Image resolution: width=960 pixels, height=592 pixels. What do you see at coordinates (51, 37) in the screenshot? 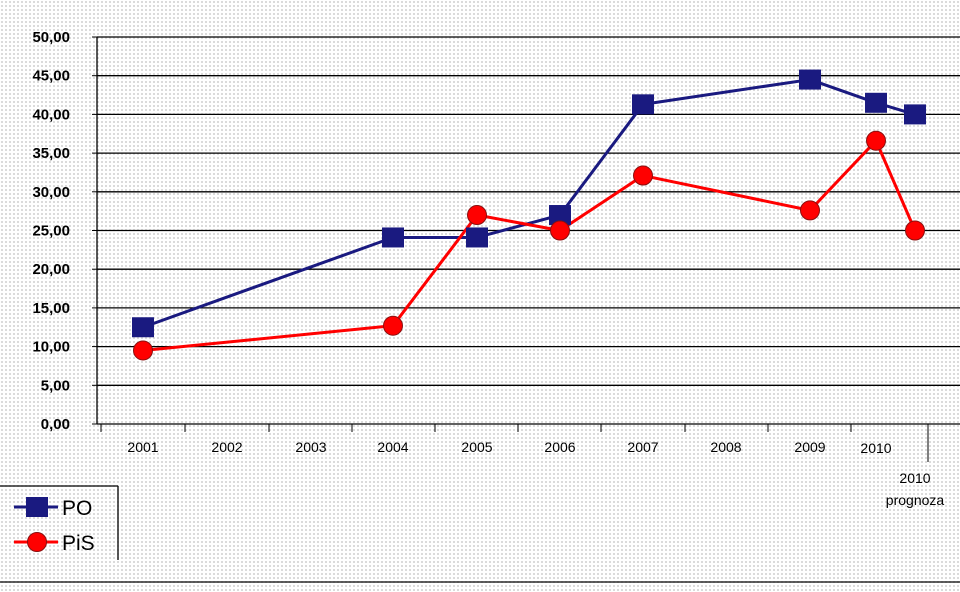
I see `y-tick-label: 50,00` at bounding box center [51, 37].